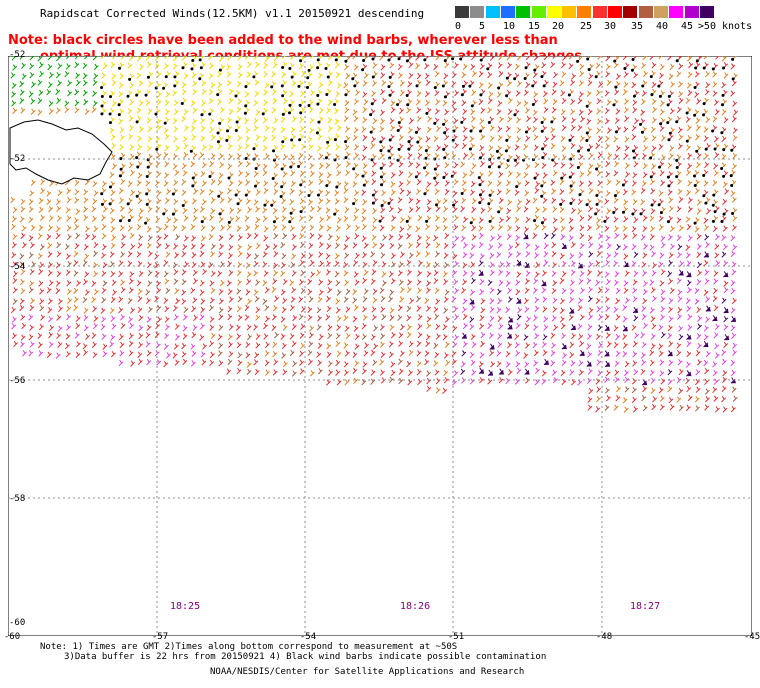 This screenshot has width=760, height=688. What do you see at coordinates (691, 12) in the screenshot?
I see `legend-color-swatch` at bounding box center [691, 12].